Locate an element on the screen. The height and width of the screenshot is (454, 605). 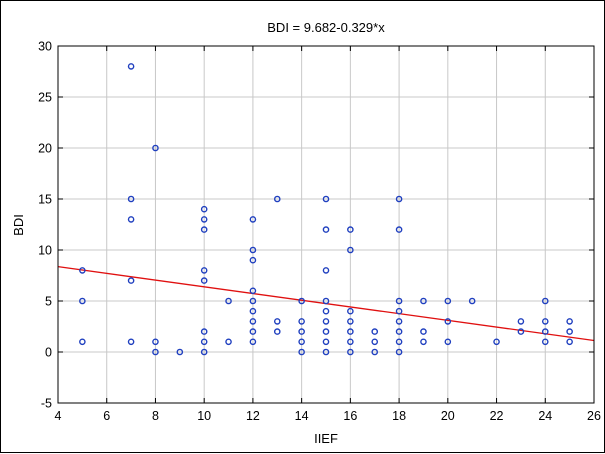
y-tick-label: 25 is located at coordinates (45, 98).